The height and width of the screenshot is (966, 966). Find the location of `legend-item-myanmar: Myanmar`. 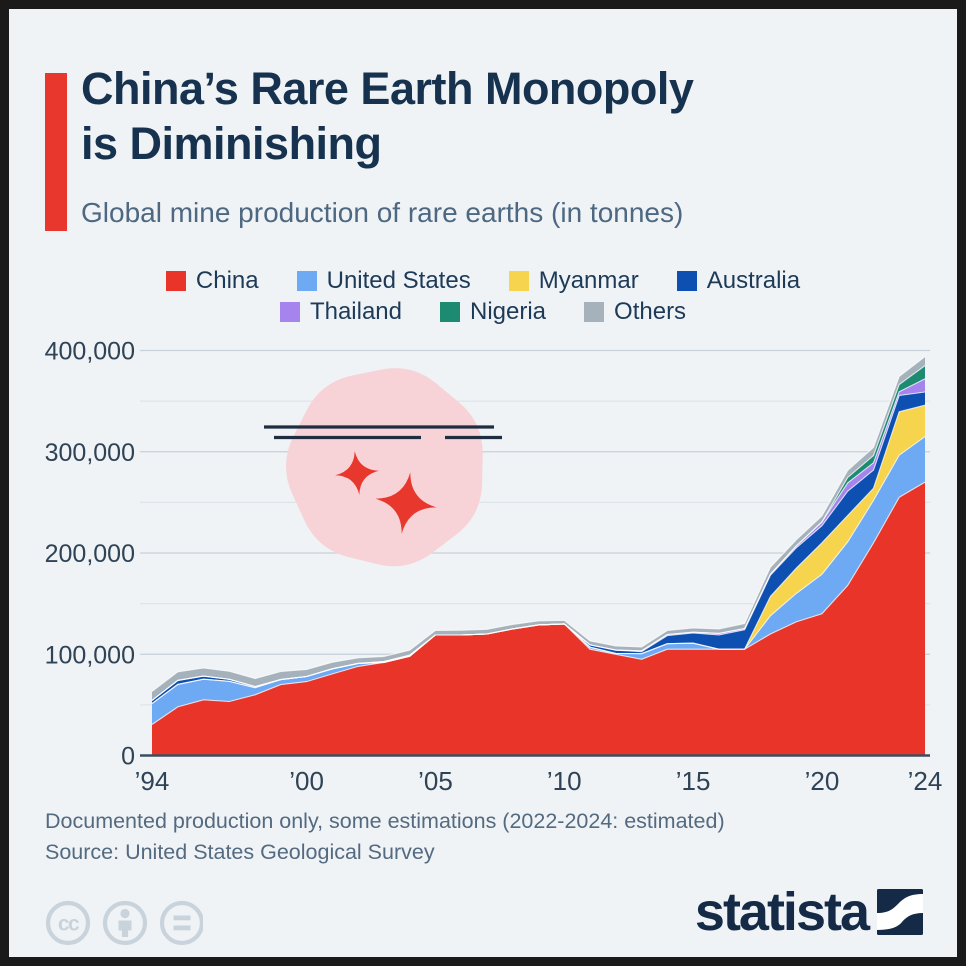

legend-item-myanmar: Myanmar is located at coordinates (573, 280).